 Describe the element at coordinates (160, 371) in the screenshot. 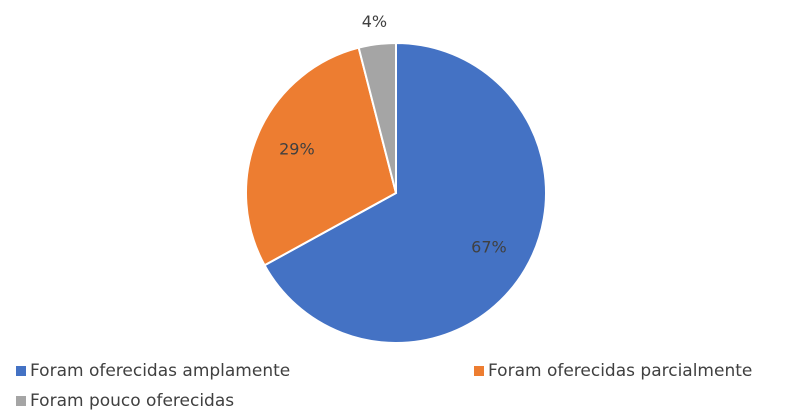

I see `legend-label: Foram oferecidas amplamente` at that location.